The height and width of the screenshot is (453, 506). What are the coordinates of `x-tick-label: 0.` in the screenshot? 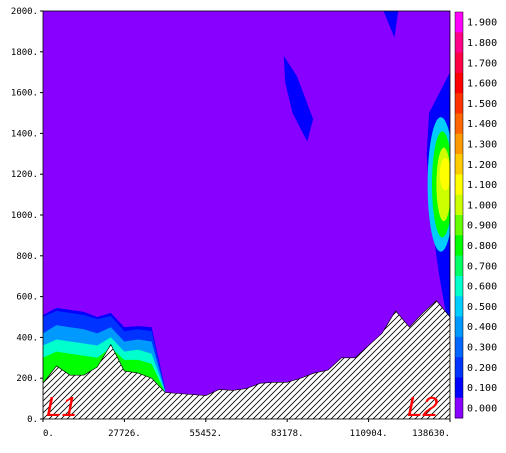 It's located at (48, 434).